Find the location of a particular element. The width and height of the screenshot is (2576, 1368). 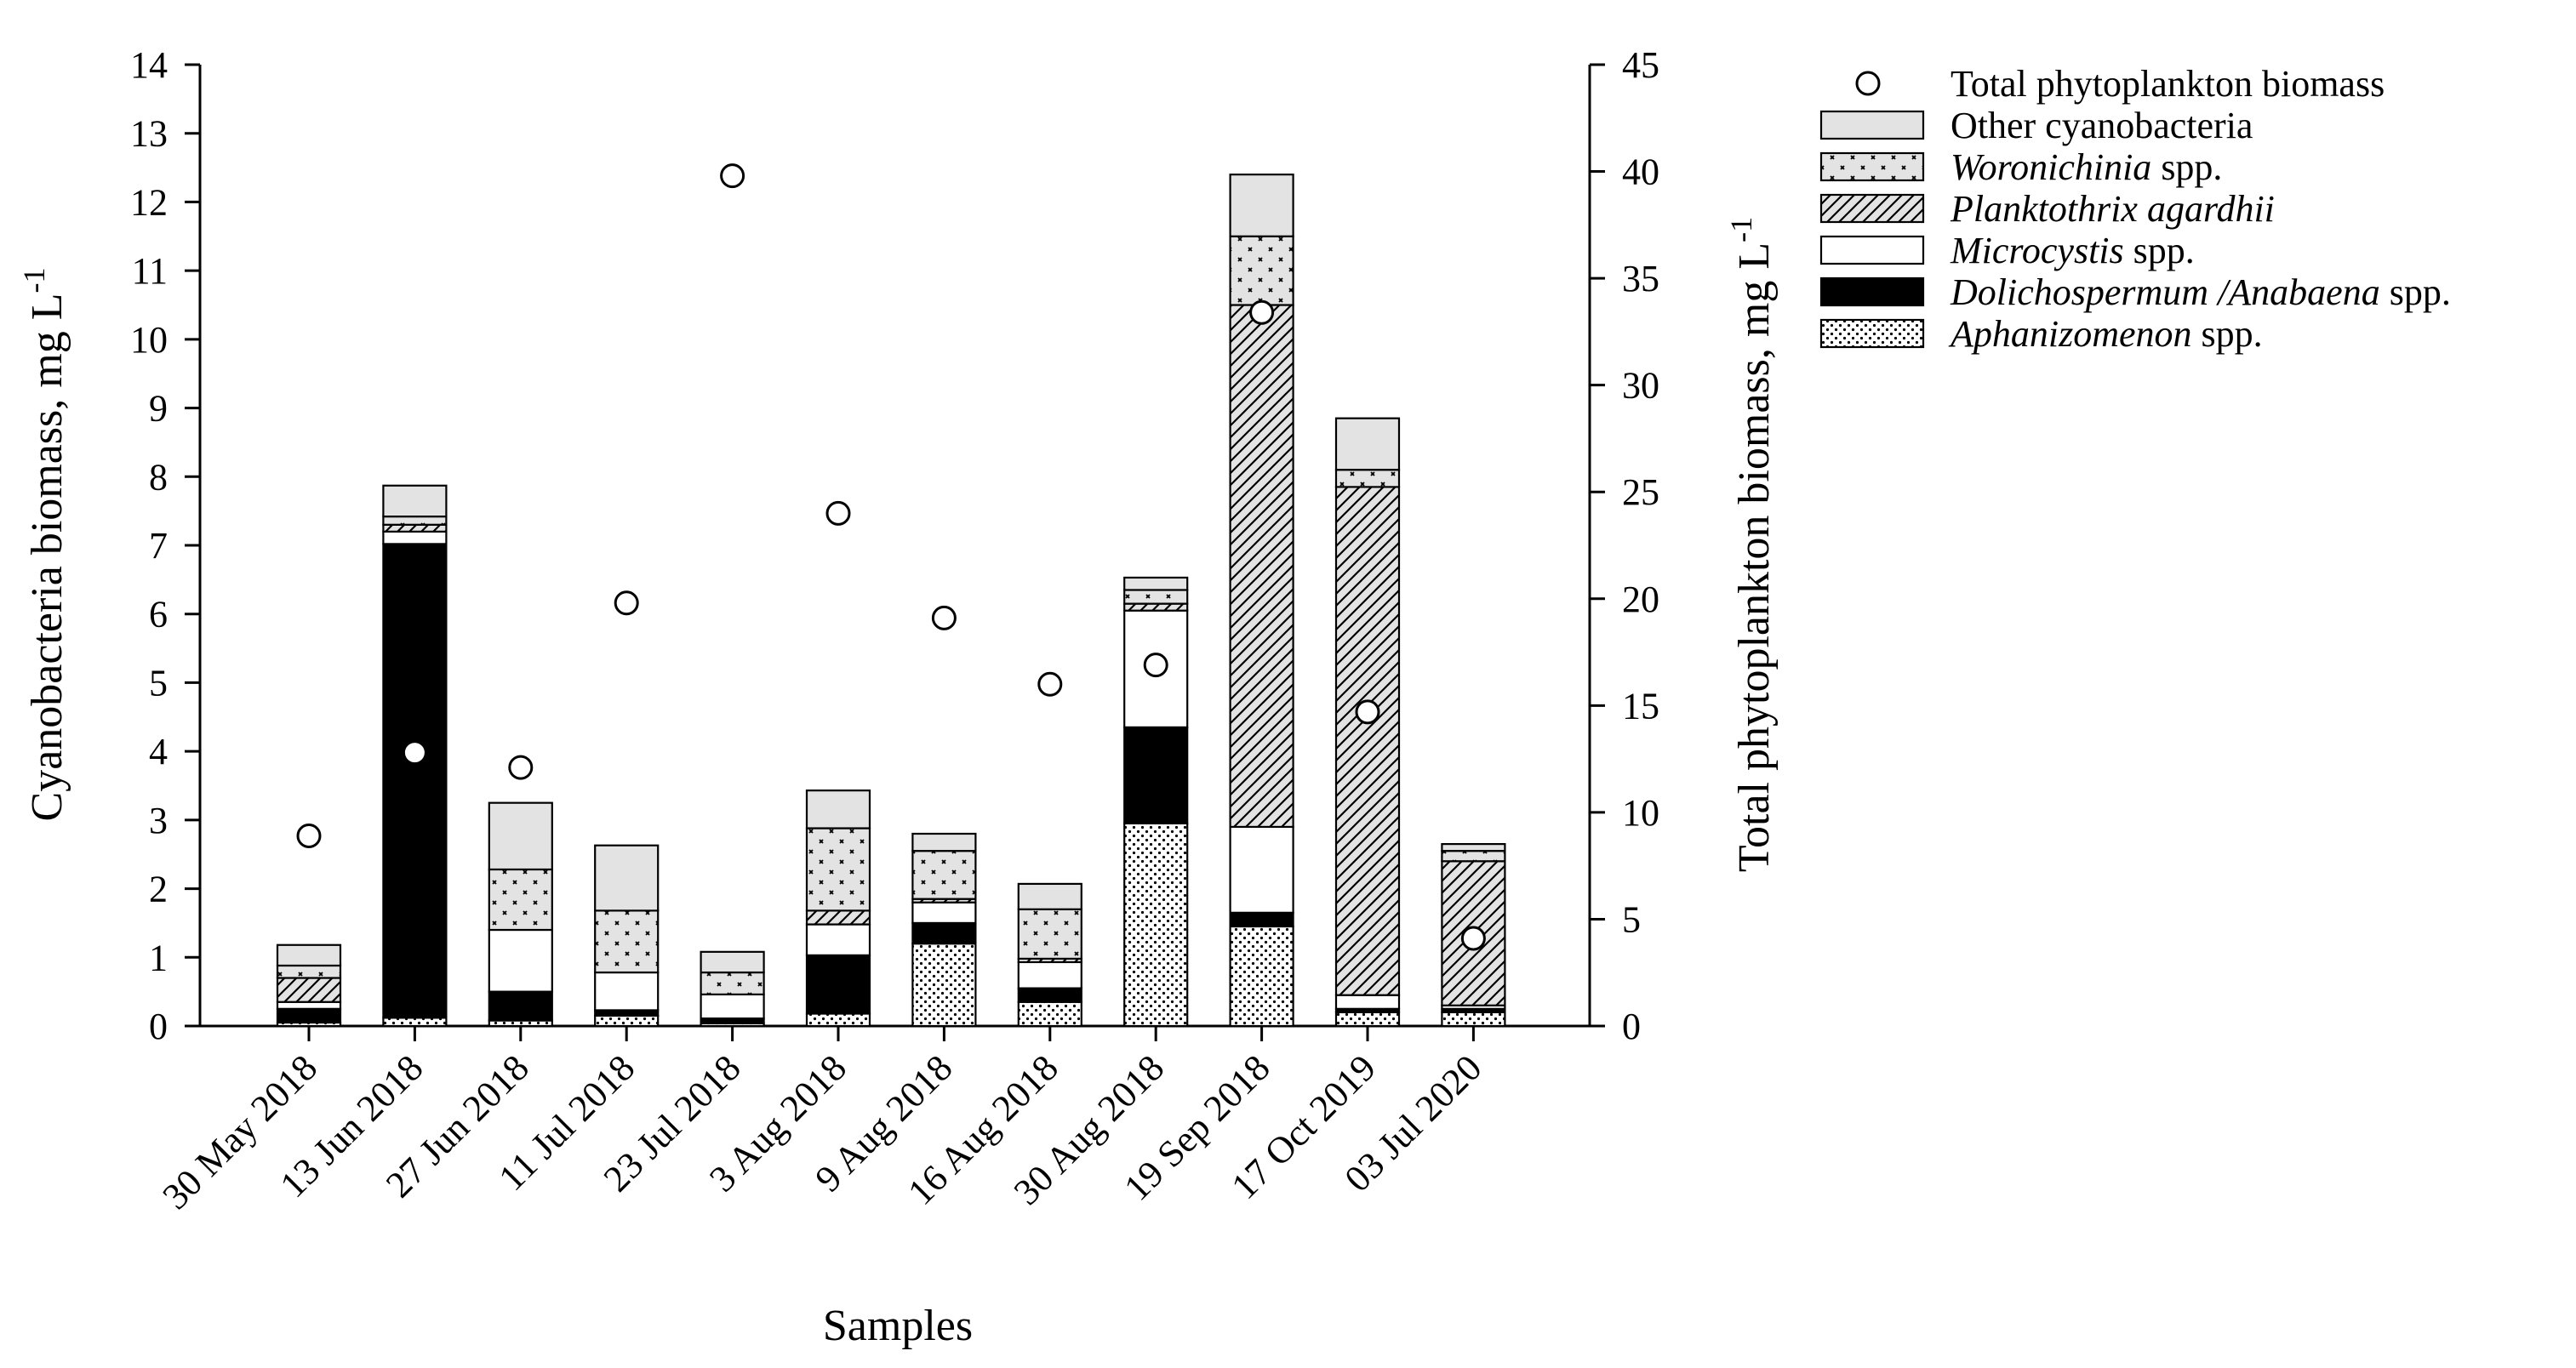

right-axis-tick-label: 10 is located at coordinates (1640, 813).